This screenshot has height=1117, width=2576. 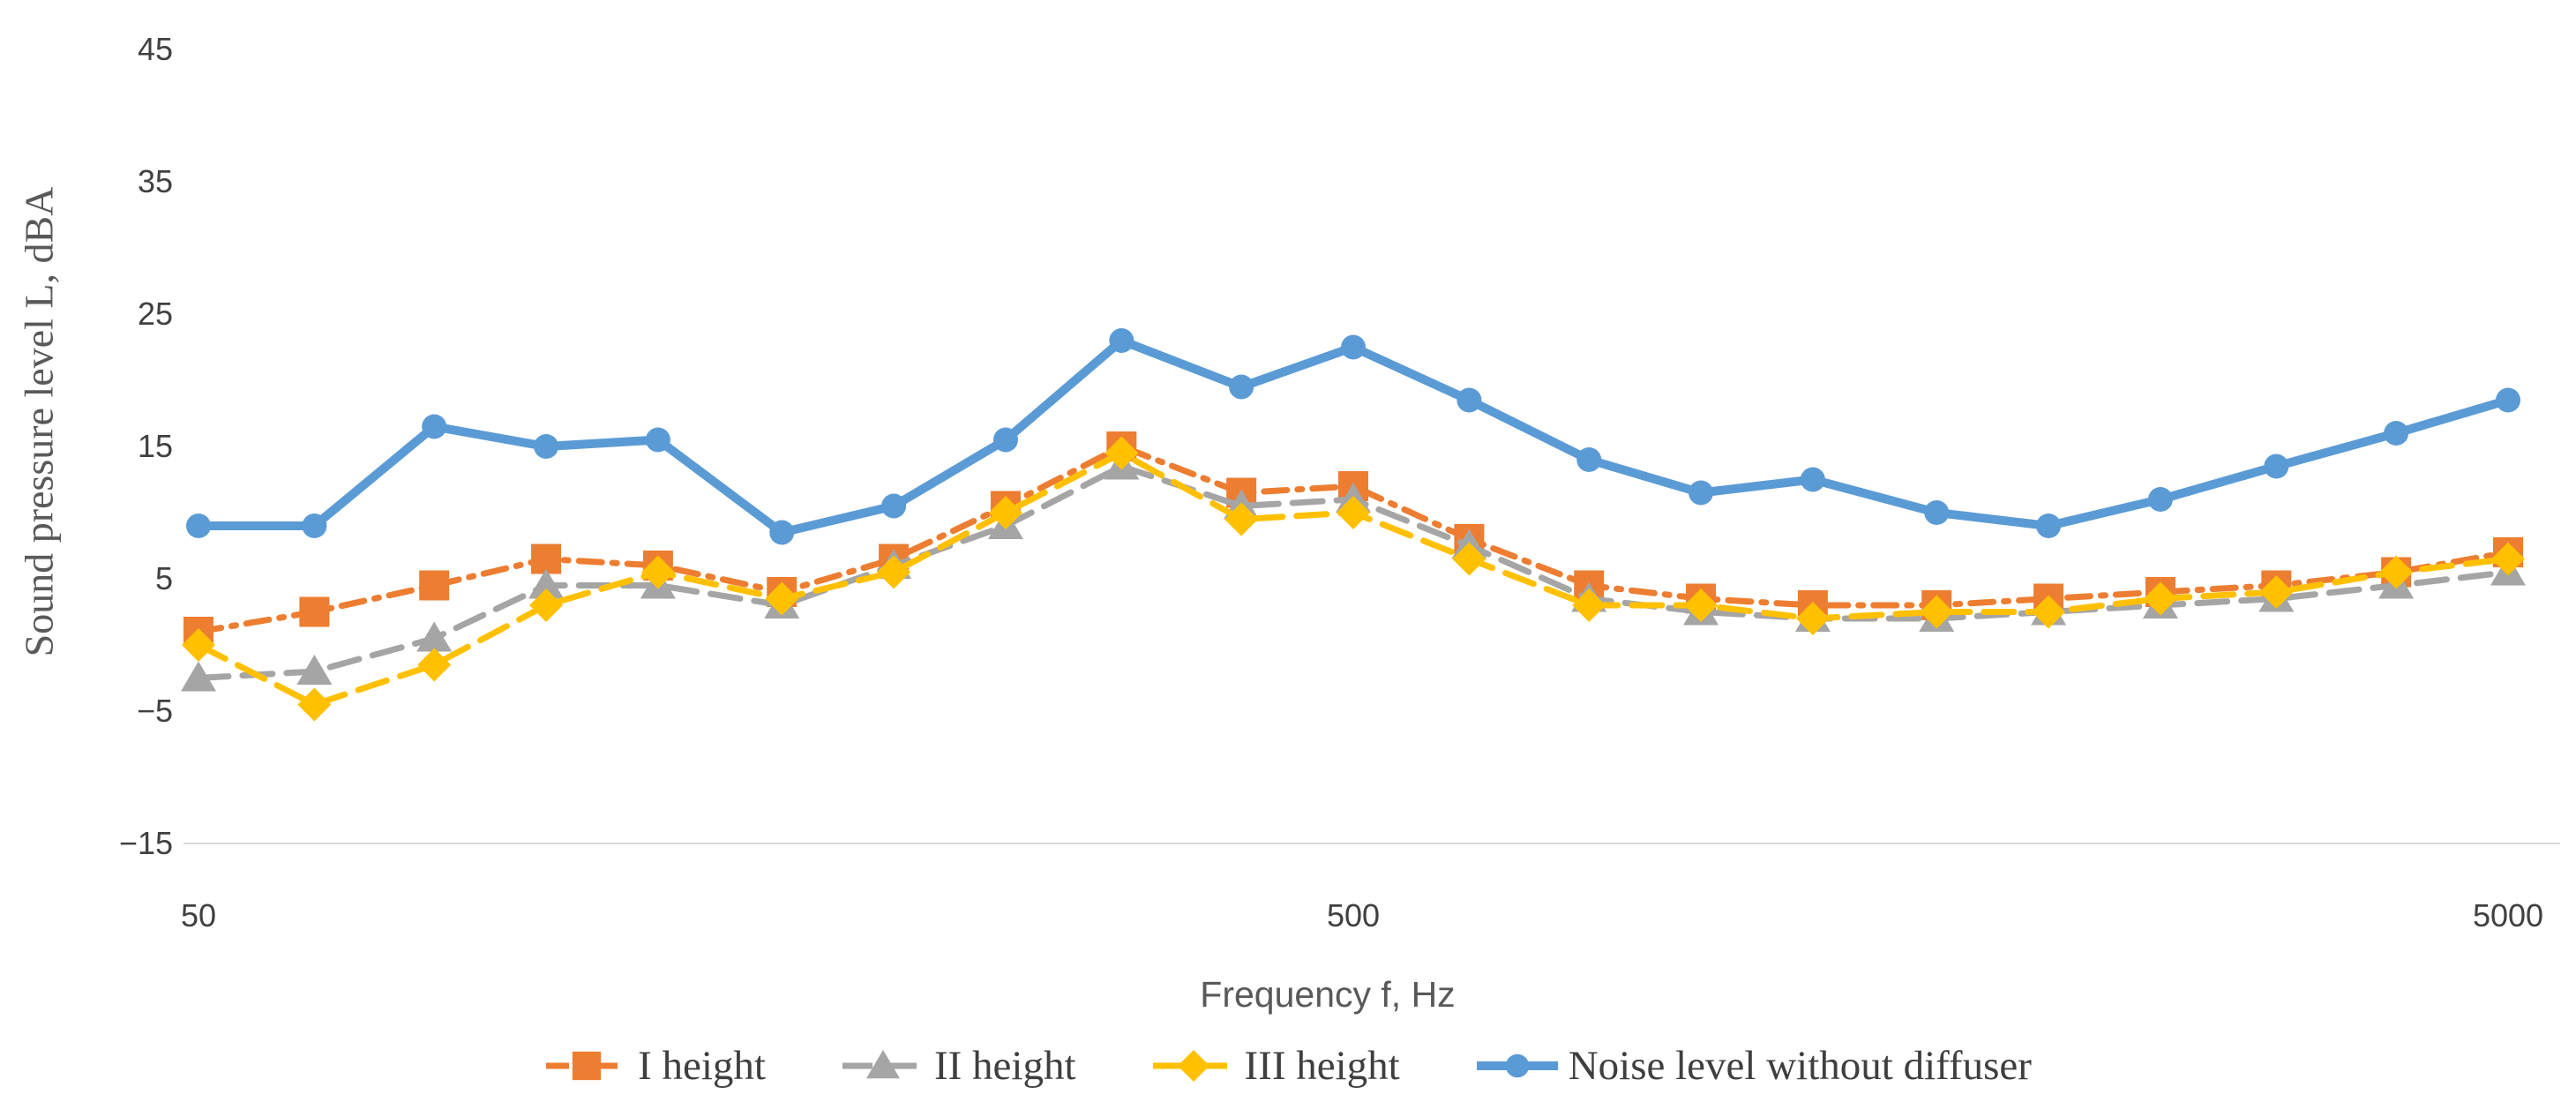 I want to click on y-tick-label: 5, so click(x=164, y=578).